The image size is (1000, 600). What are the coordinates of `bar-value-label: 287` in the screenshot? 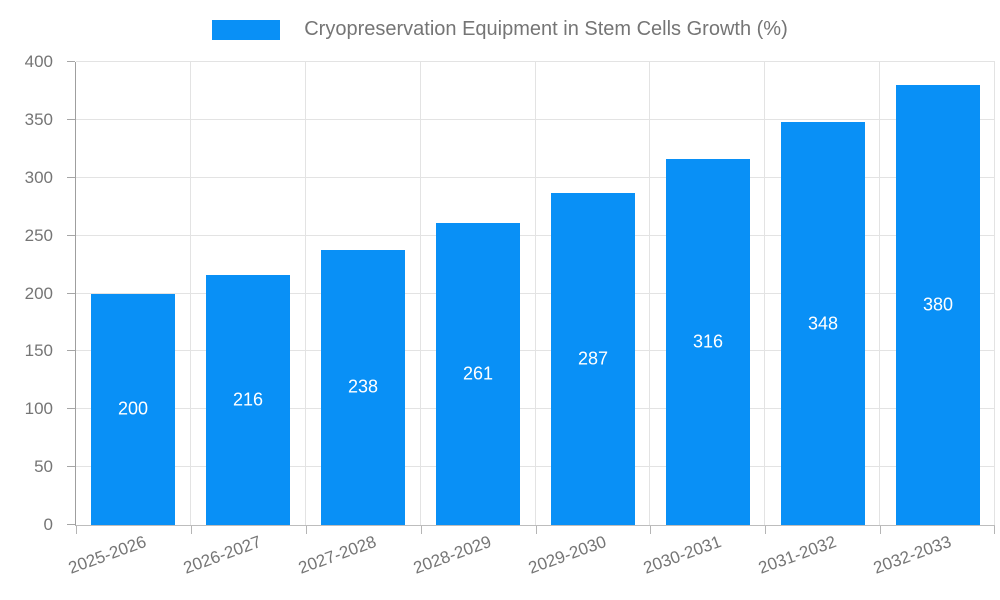 It's located at (593, 358).